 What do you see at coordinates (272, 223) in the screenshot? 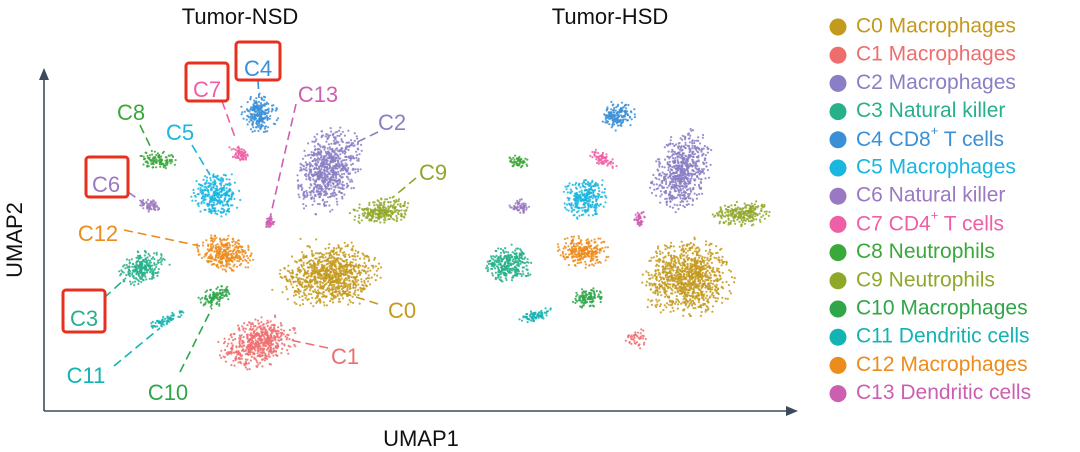
I see `point-nsd-c13` at bounding box center [272, 223].